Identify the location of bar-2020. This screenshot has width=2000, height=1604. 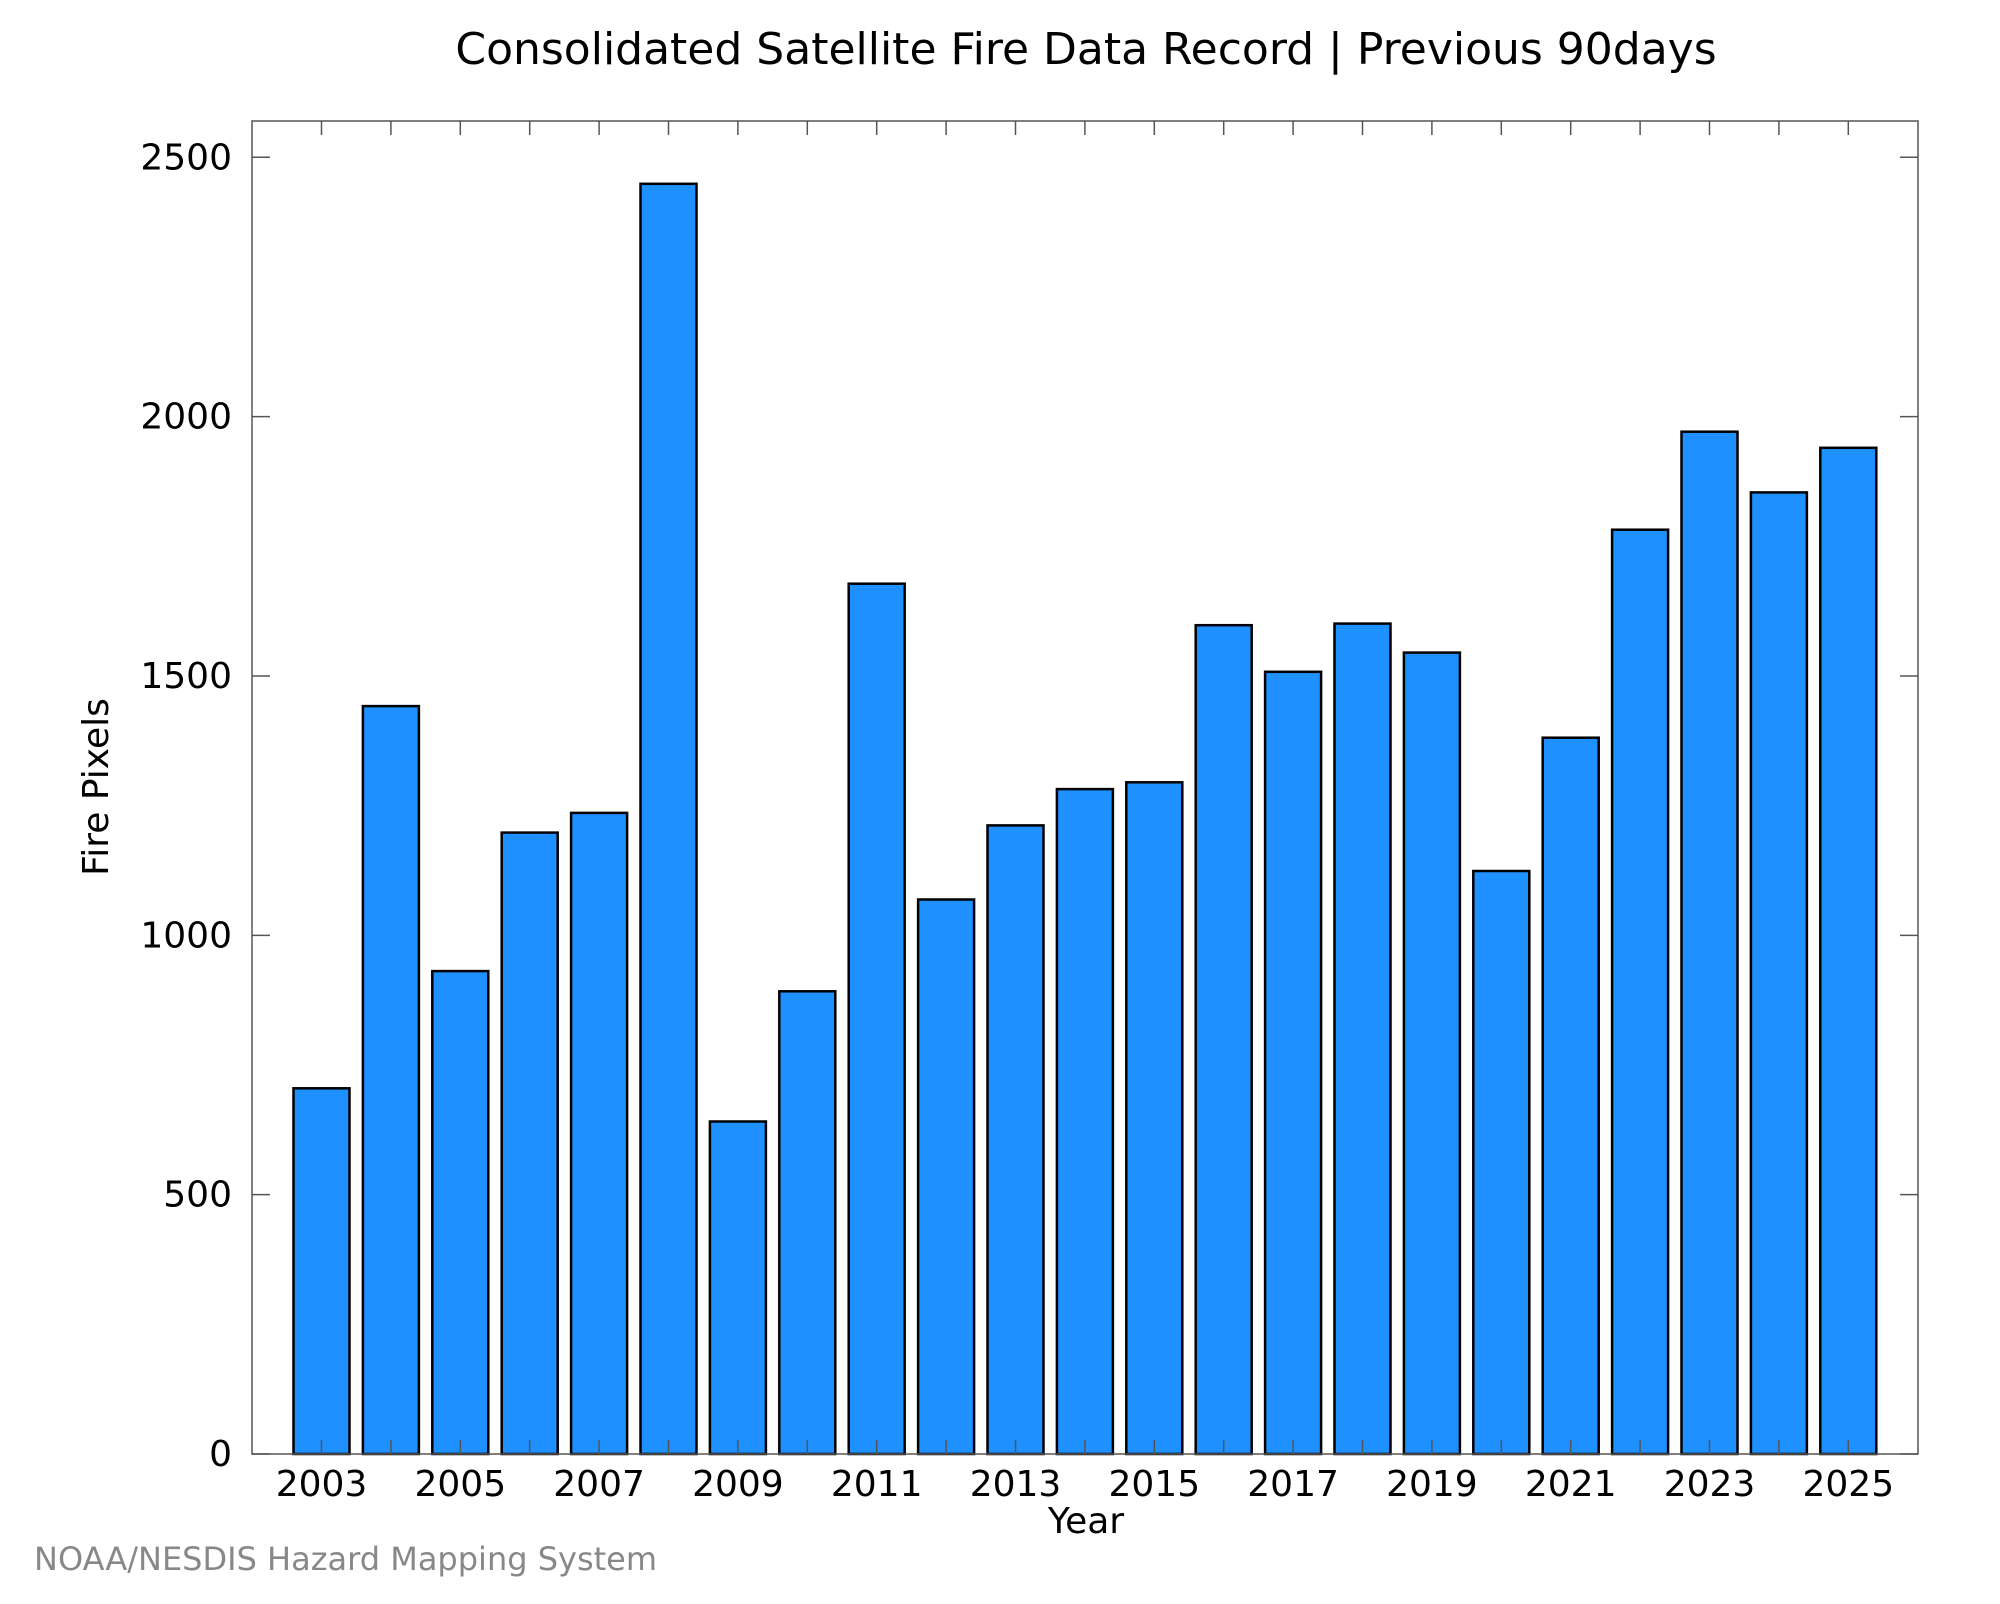
(1501, 1162).